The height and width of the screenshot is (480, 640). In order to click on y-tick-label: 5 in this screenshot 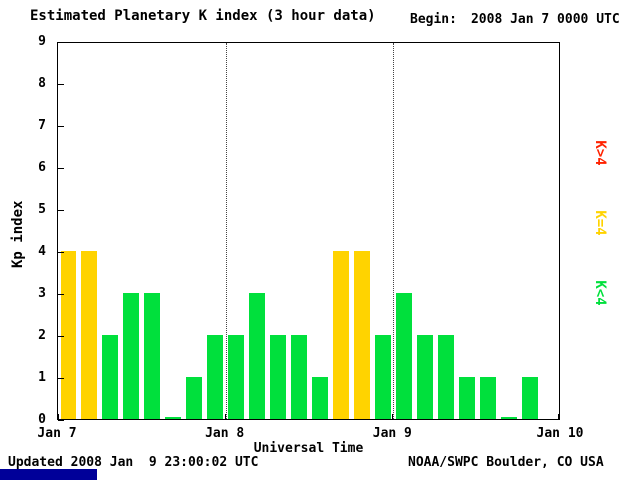, I will do `click(42, 209)`.